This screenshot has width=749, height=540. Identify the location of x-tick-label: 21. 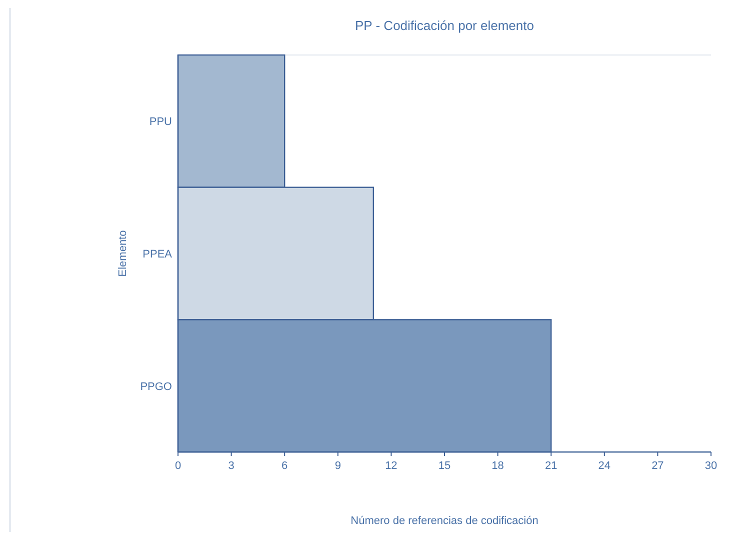
(551, 466).